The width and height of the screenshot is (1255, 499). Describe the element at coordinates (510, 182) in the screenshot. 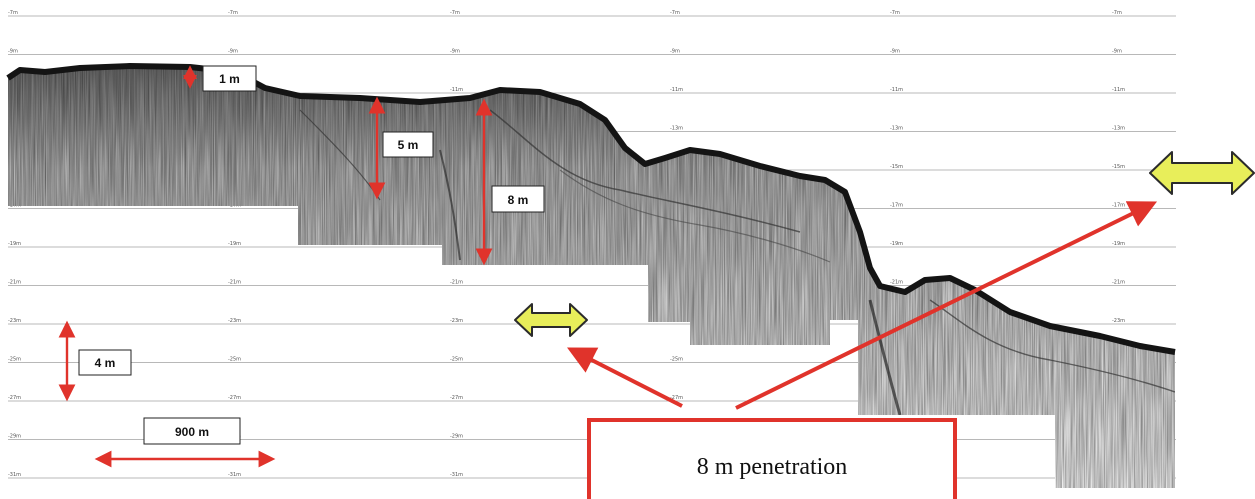

I see `measurement-8m: 8 m` at that location.